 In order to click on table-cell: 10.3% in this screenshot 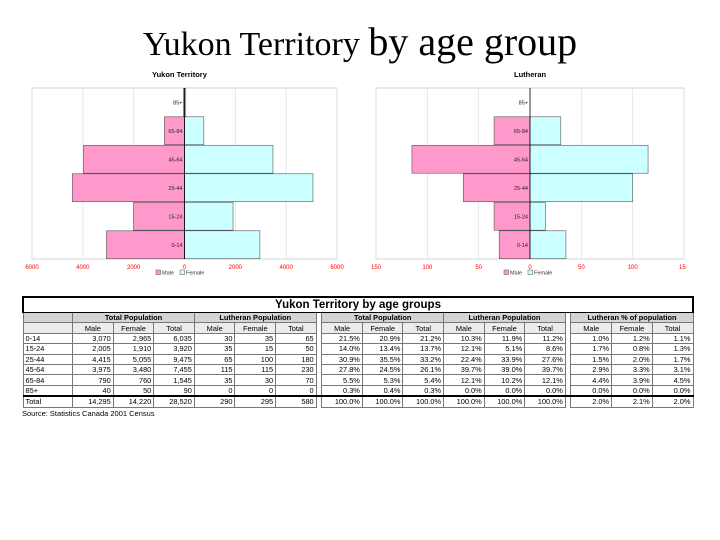, I will do `click(464, 338)`.